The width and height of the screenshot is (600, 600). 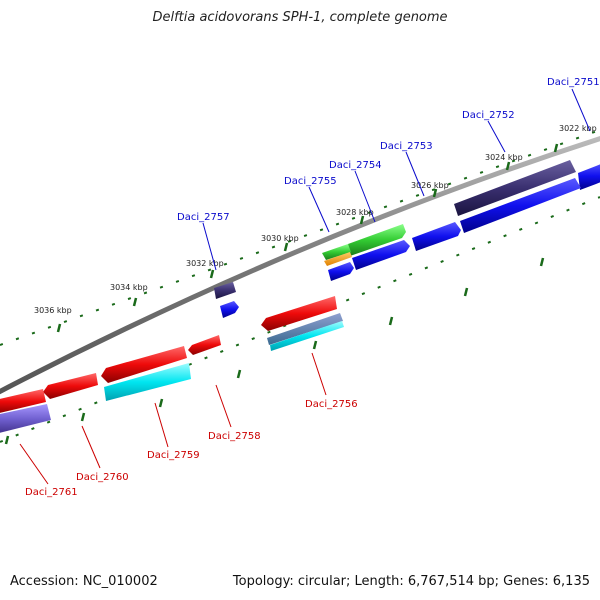 What do you see at coordinates (23, 401) in the screenshot?
I see `gene-daci-2761-arrow` at bounding box center [23, 401].